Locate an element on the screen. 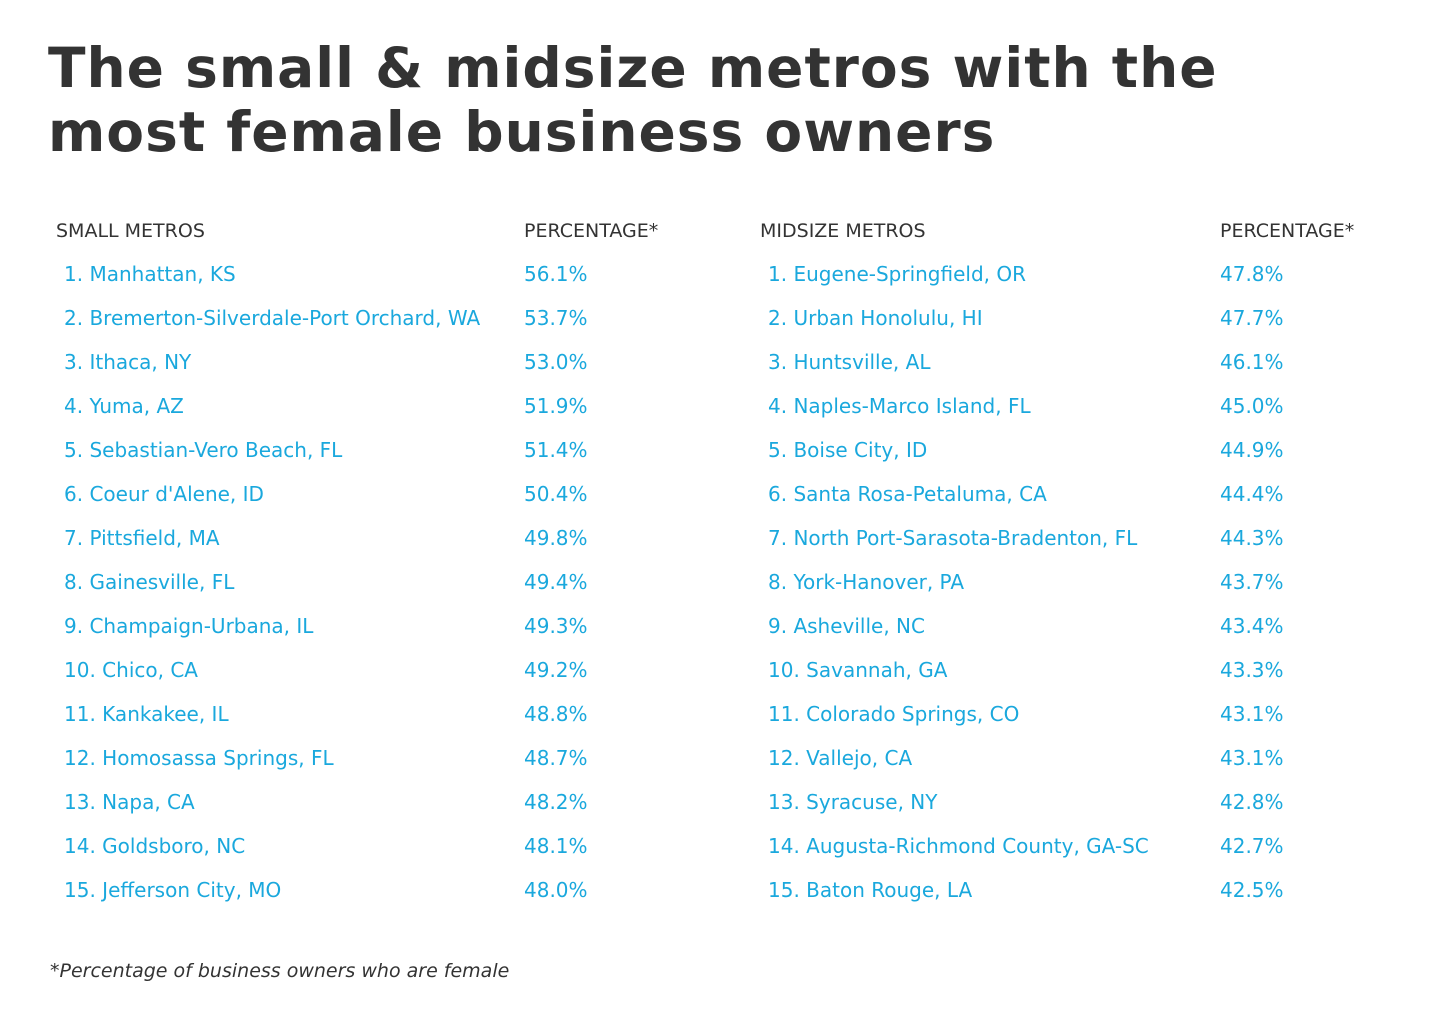 The height and width of the screenshot is (1012, 1450). percentage-value: 42.5% is located at coordinates (1252, 890).